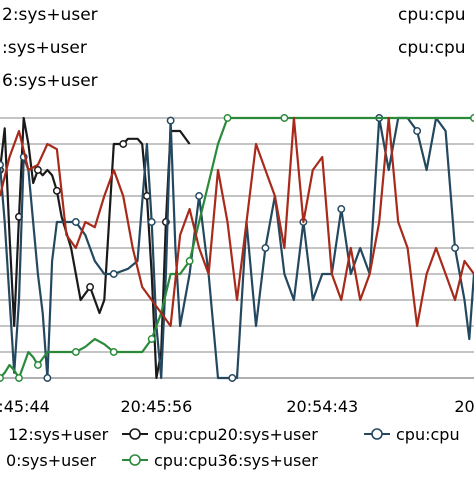  I want to click on legend-label: 0:sys+user, so click(51, 460).